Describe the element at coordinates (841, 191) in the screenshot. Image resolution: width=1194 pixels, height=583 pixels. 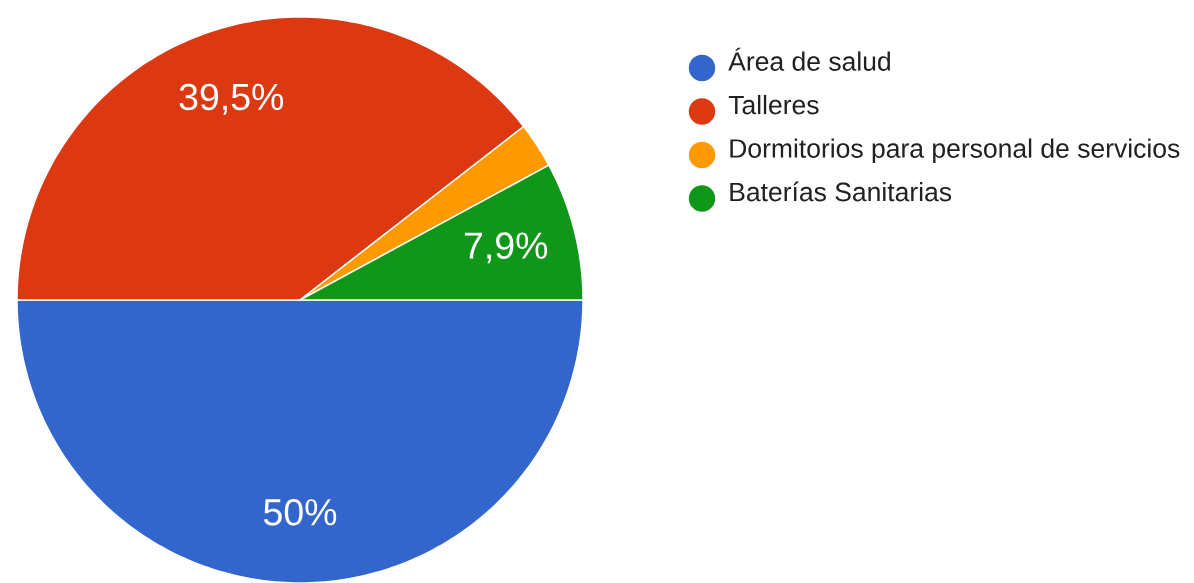
I see `legend-label: Baterías Sanitarias` at that location.